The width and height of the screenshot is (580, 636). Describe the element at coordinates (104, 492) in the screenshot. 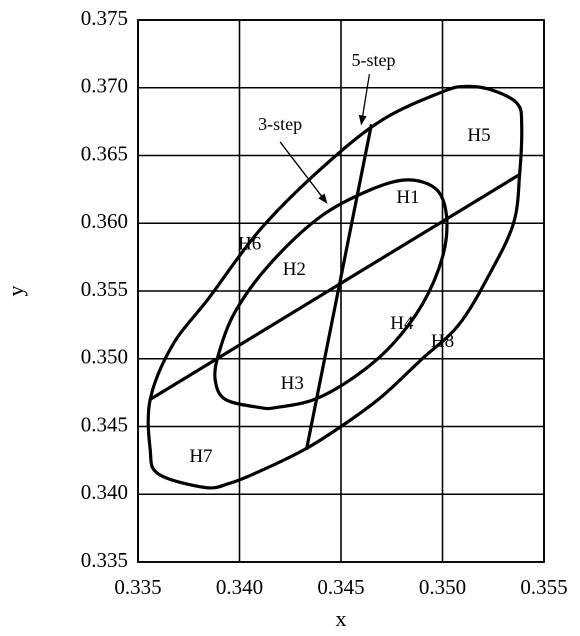

I see `y-tick-label: 0.340` at that location.